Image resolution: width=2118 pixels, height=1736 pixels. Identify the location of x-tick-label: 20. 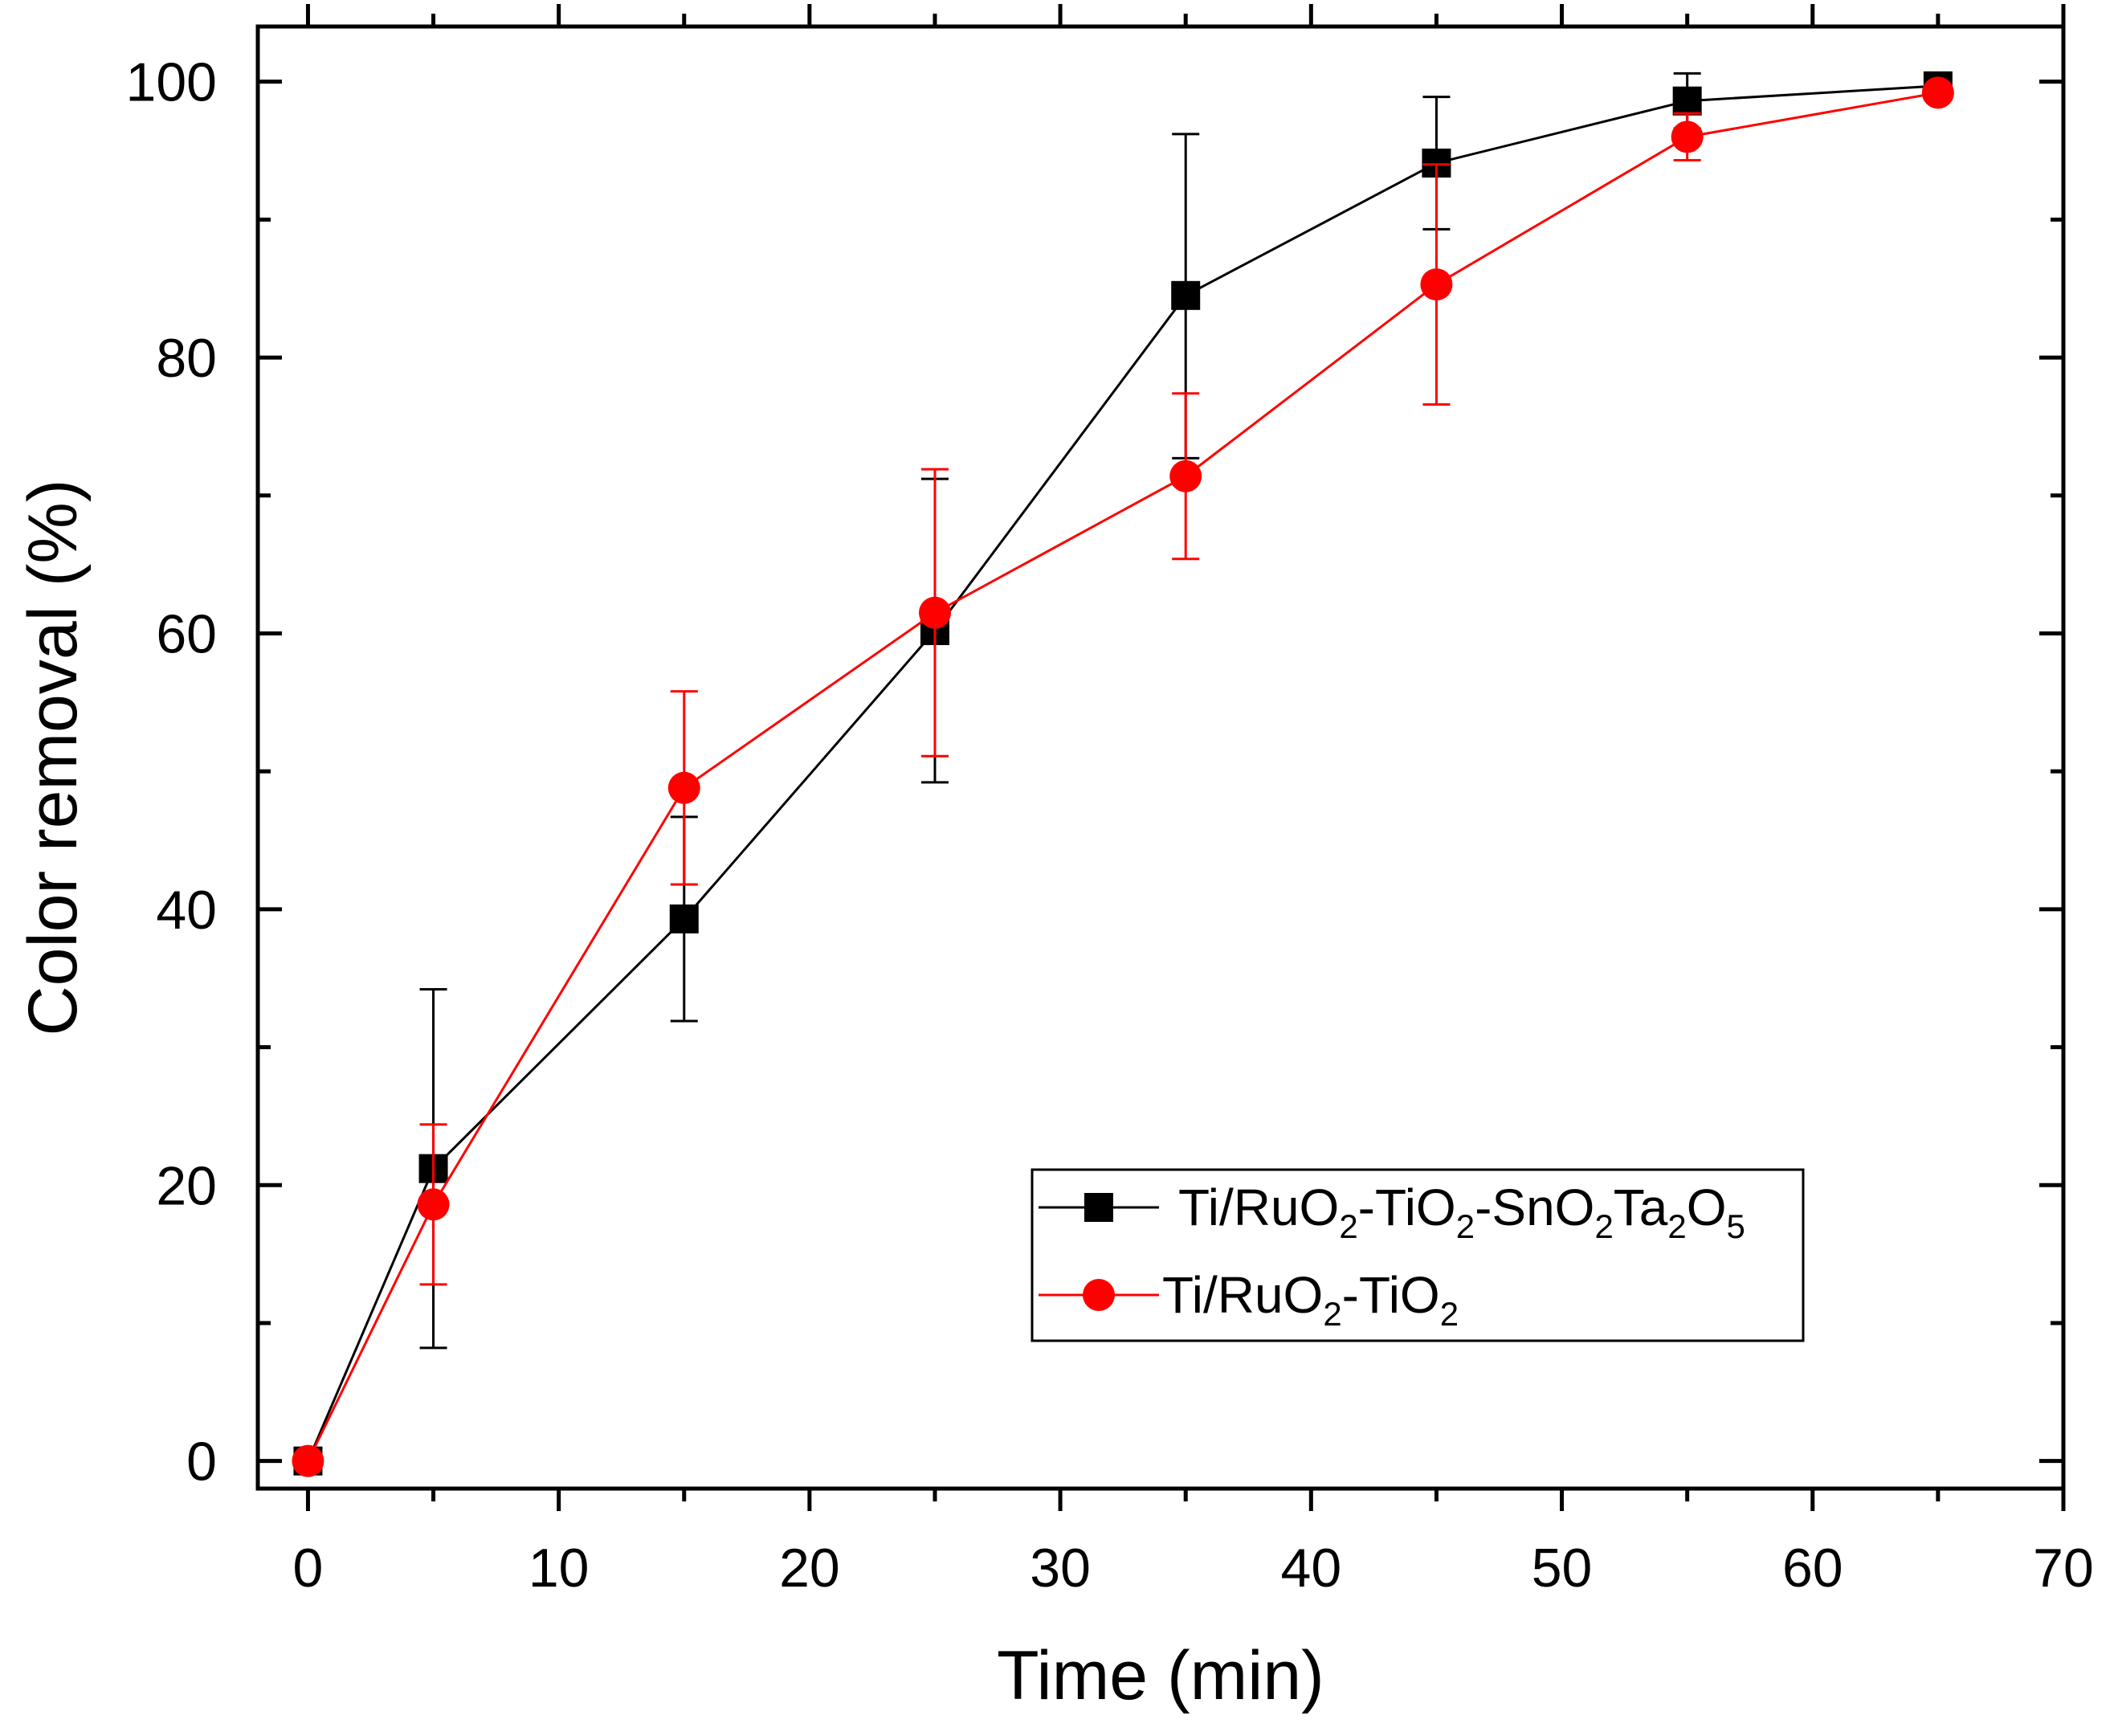
(809, 1568).